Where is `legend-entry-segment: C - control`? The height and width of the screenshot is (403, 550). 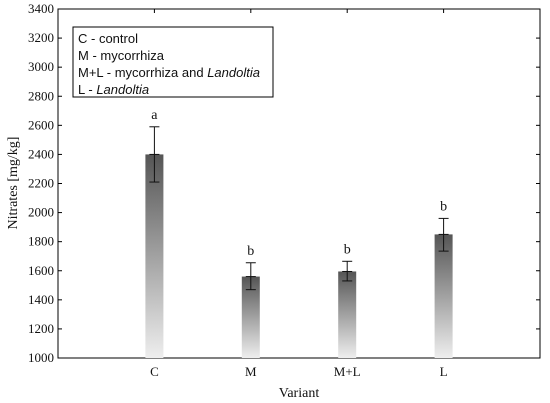 legend-entry-segment: C - control is located at coordinates (108, 38).